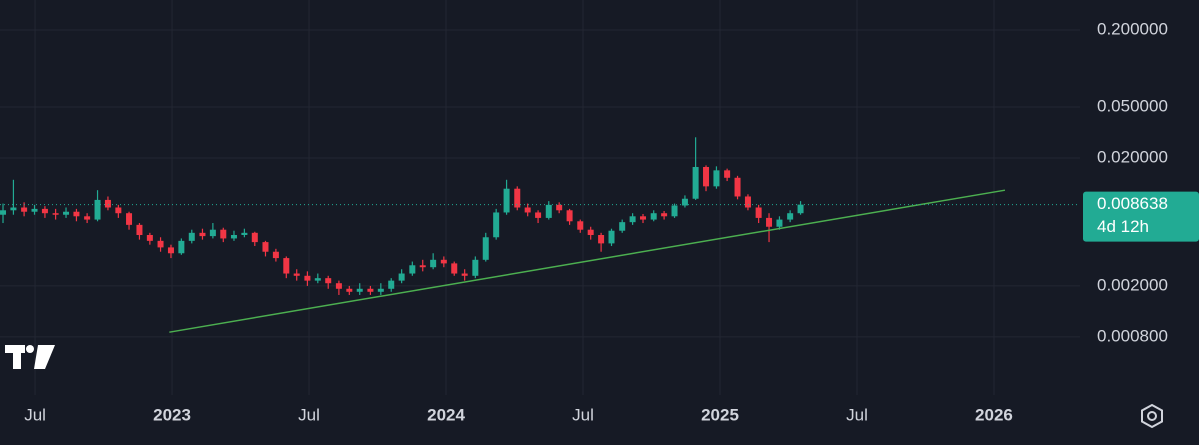 The width and height of the screenshot is (1199, 445). What do you see at coordinates (1132, 284) in the screenshot?
I see `y-tick-label: 0.002000` at bounding box center [1132, 284].